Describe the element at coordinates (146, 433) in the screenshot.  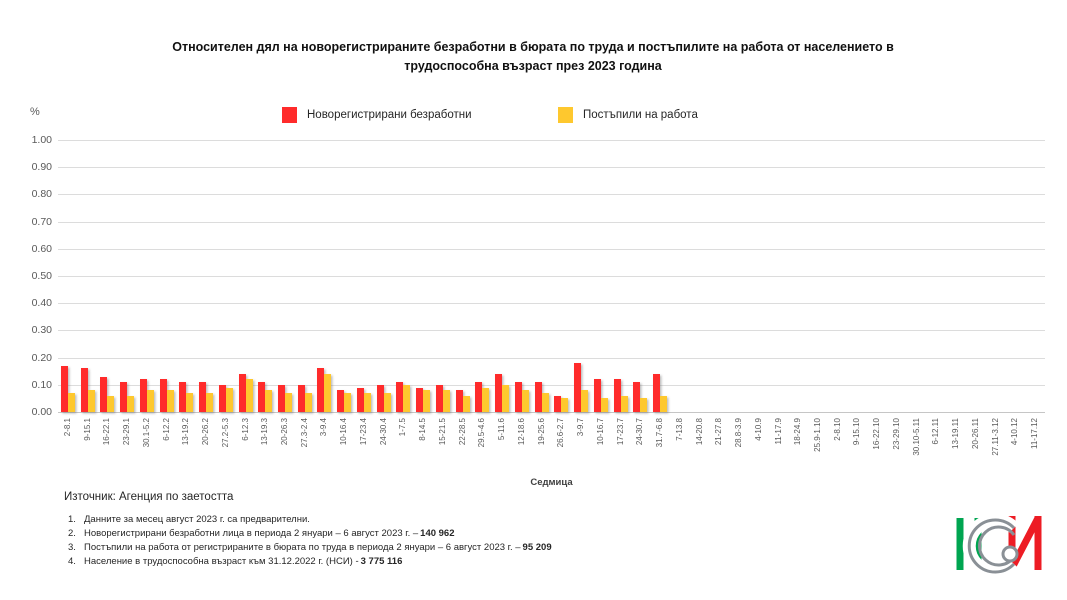
I see `x-tick-label: 30.1-5.2` at that location.